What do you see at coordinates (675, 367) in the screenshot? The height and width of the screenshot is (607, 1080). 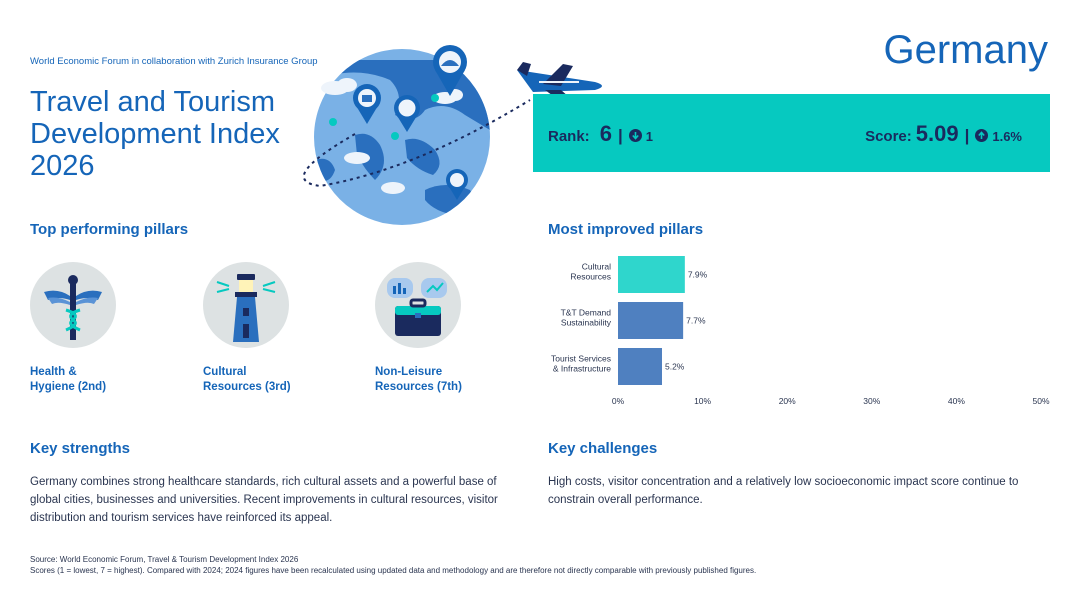 I see `chart-value-label: 5.2%` at bounding box center [675, 367].